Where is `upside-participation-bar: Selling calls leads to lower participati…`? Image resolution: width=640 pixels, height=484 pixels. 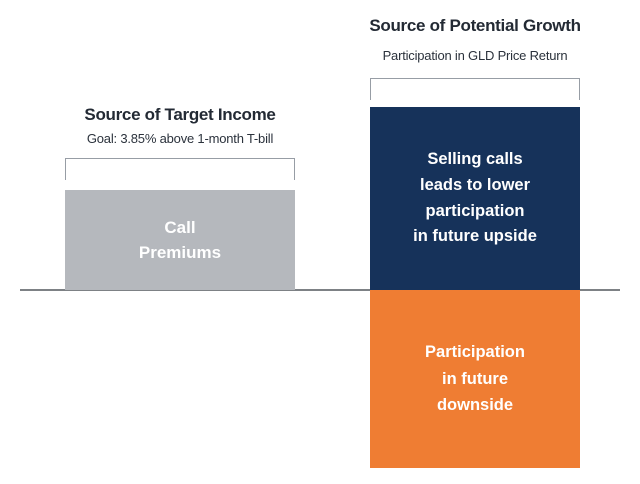
upside-participation-bar: Selling calls leads to lower participati… is located at coordinates (475, 198).